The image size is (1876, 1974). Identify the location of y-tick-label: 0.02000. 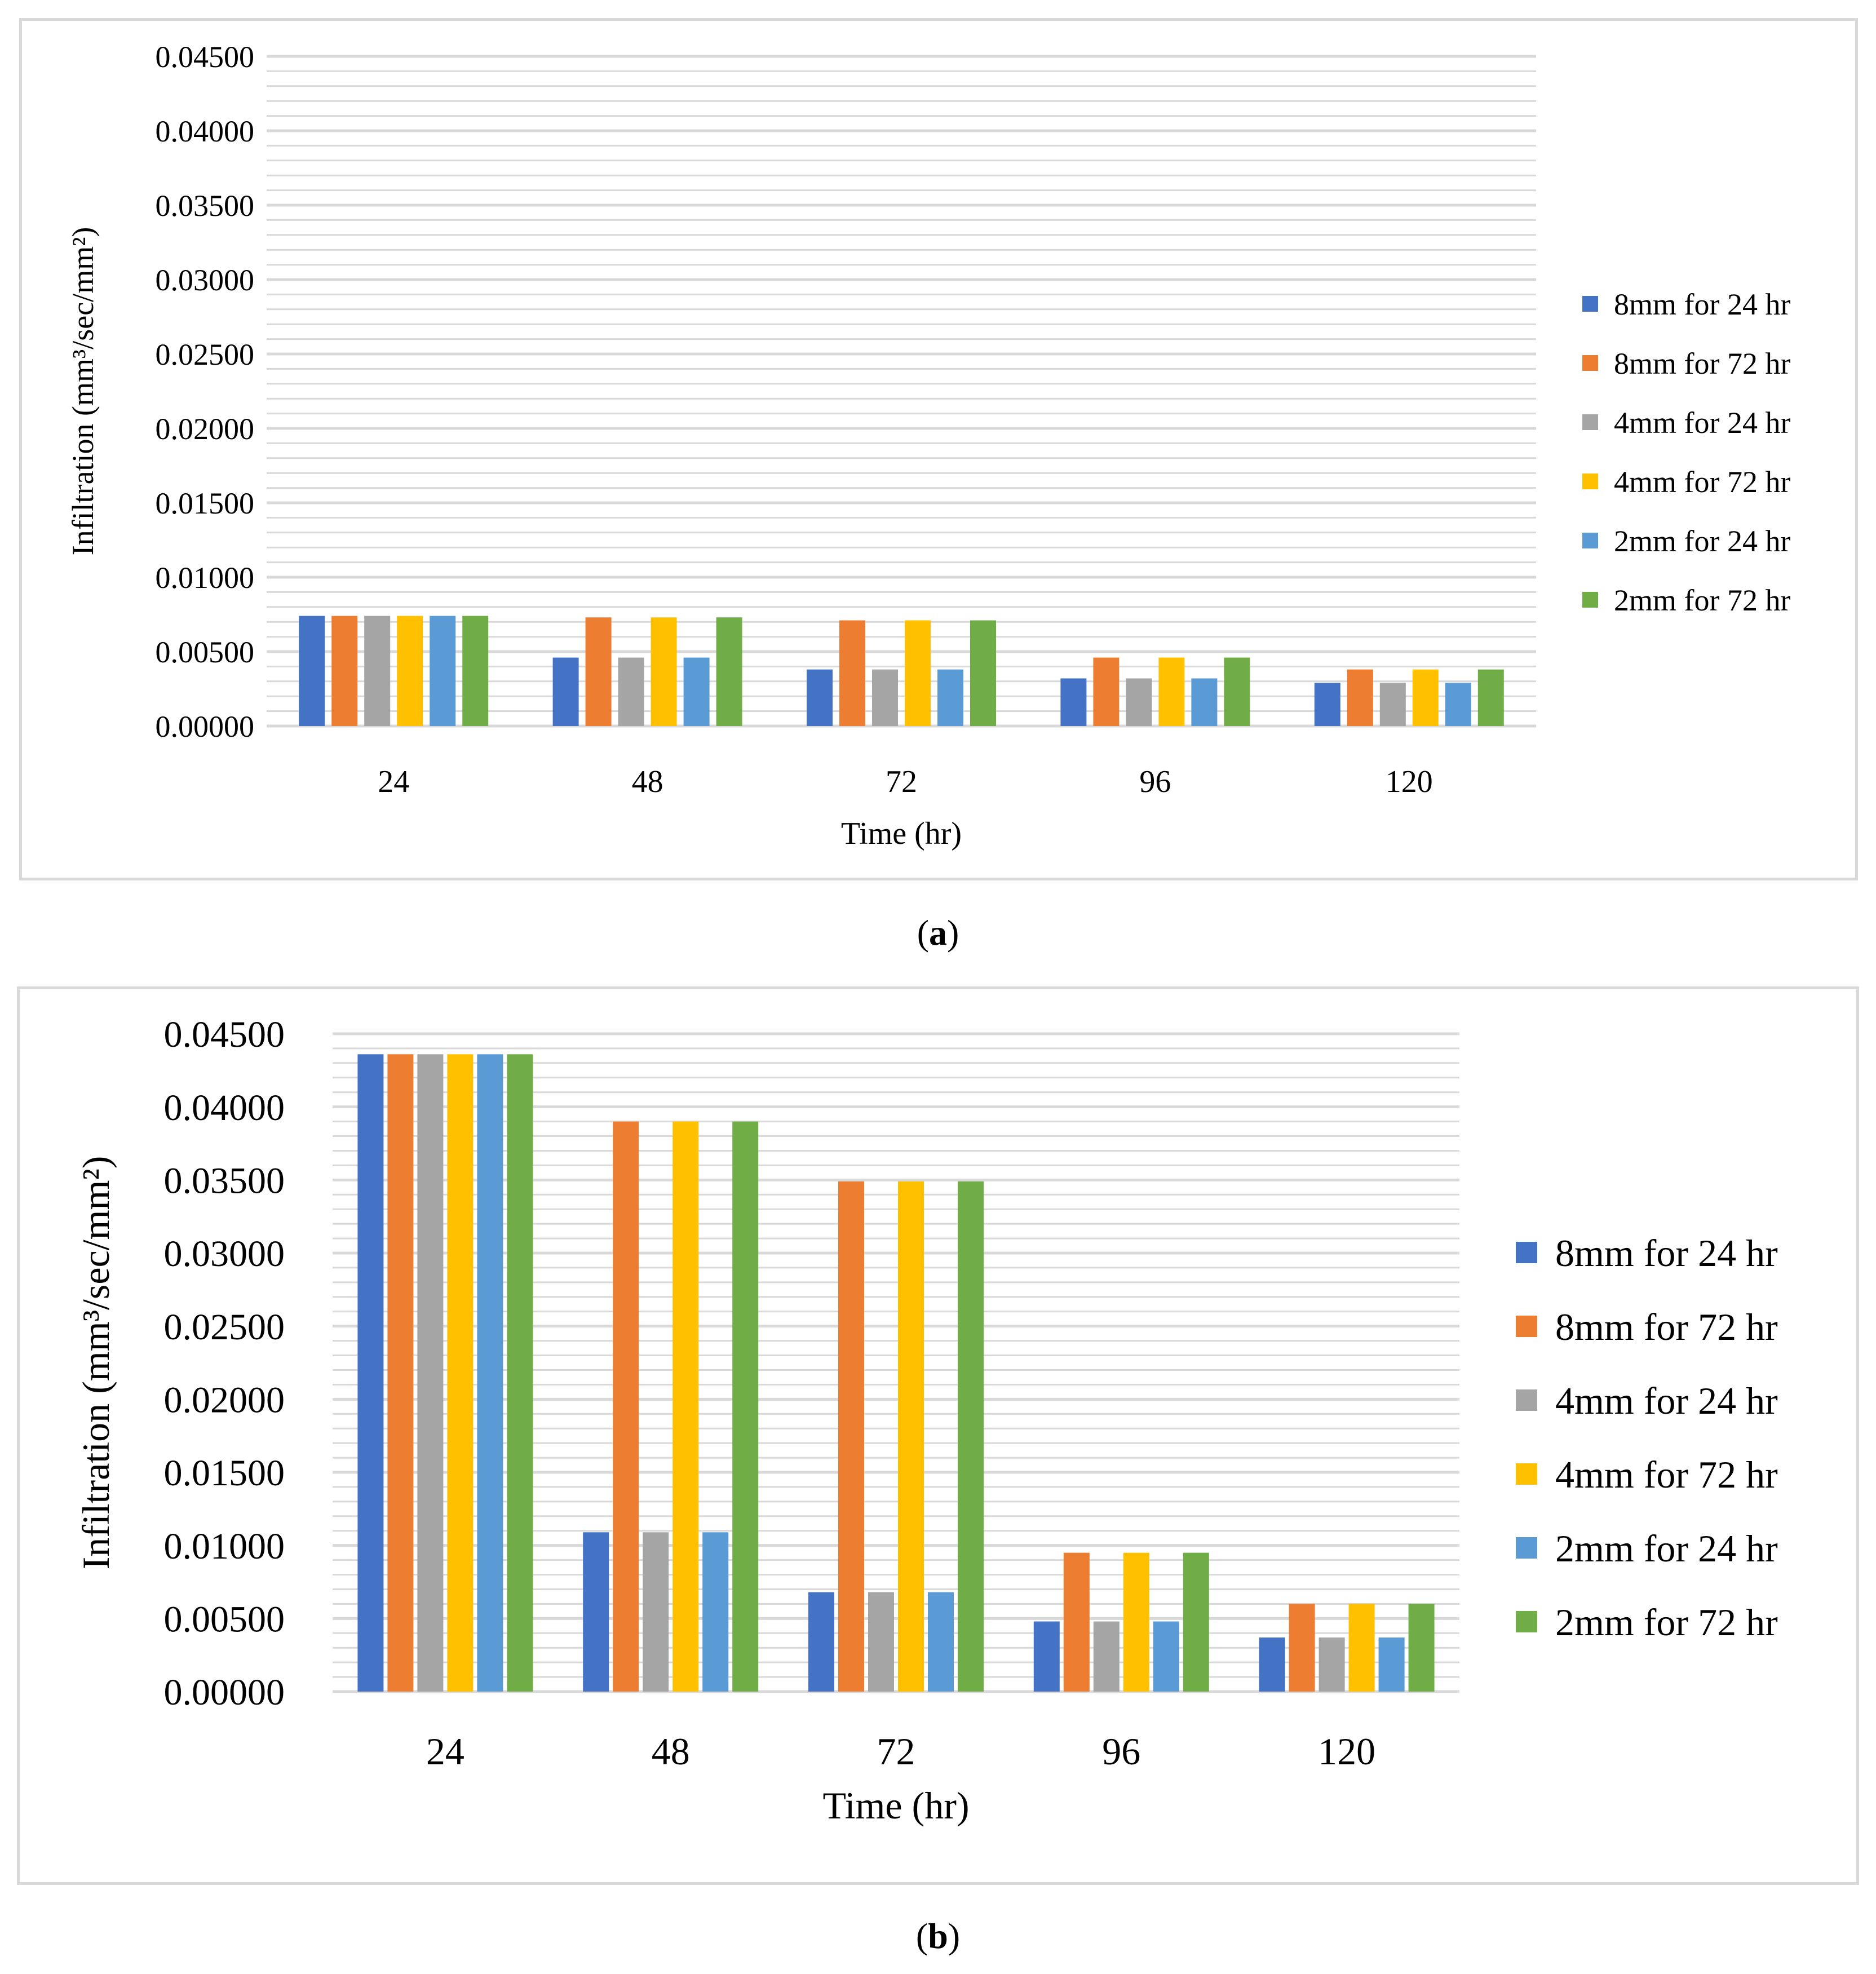
(206, 429).